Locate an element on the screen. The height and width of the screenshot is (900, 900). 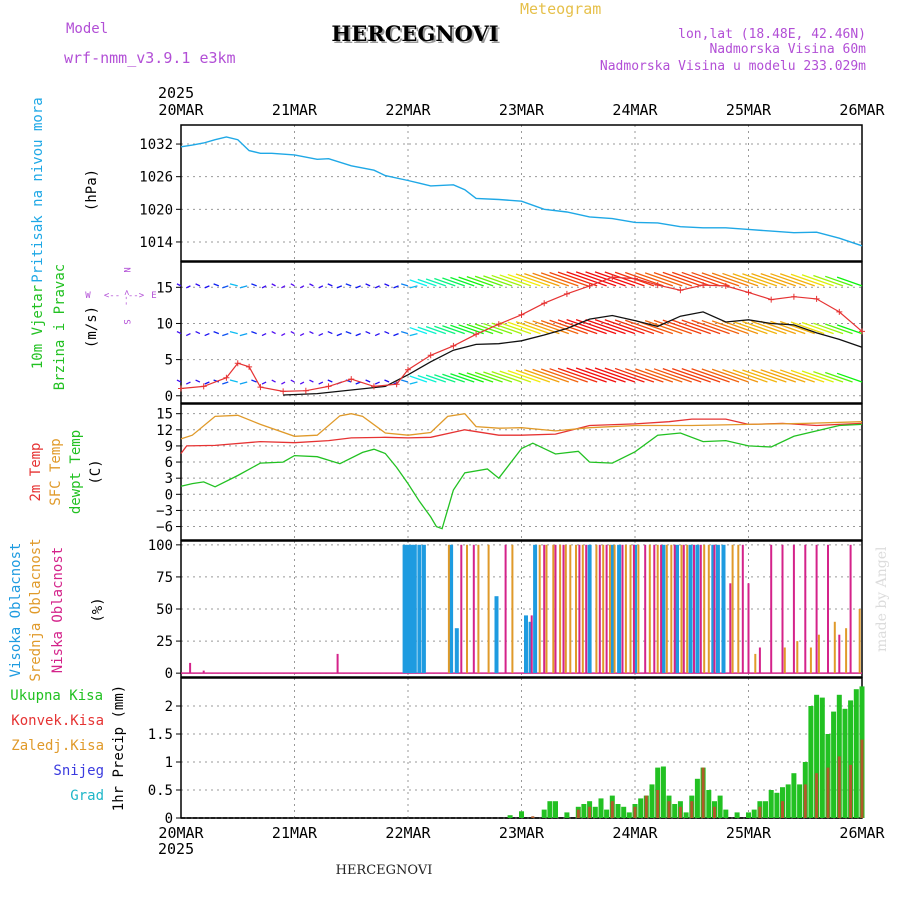
precip-grad-label: Grad is located at coordinates (87, 796).